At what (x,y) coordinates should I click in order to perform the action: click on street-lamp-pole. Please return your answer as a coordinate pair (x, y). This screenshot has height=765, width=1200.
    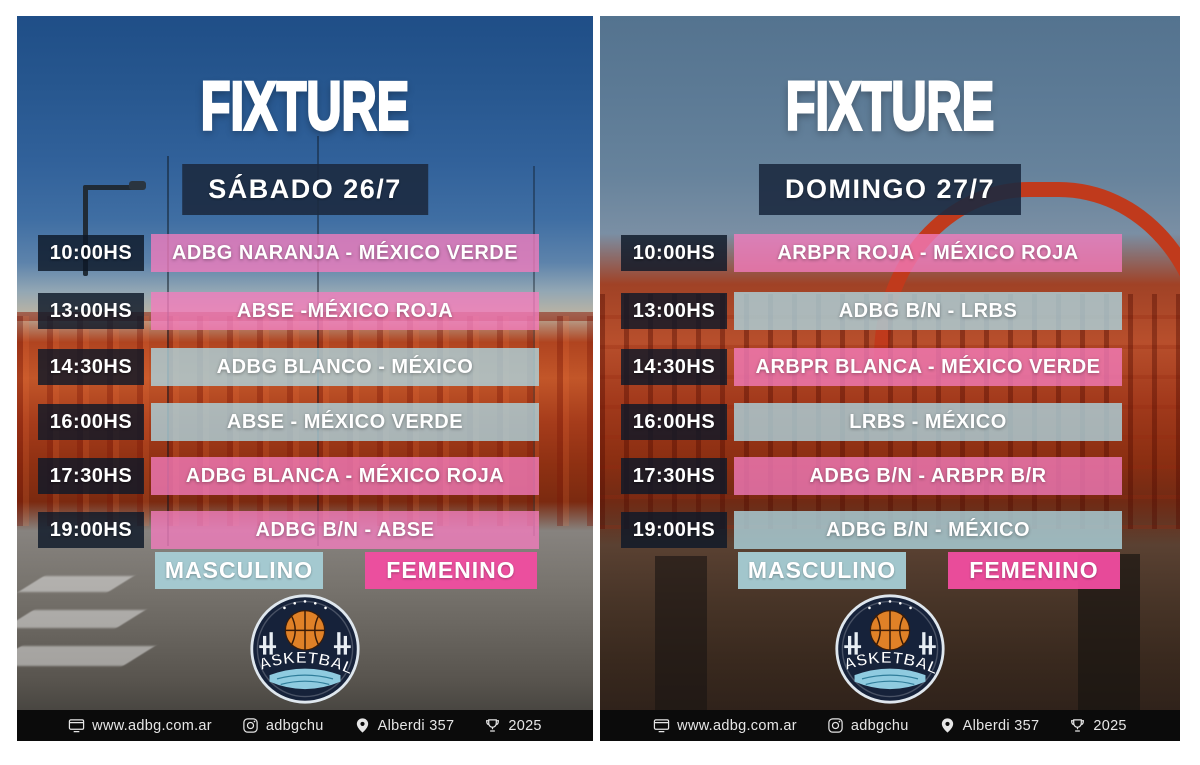
    Looking at the image, I should click on (85, 232).